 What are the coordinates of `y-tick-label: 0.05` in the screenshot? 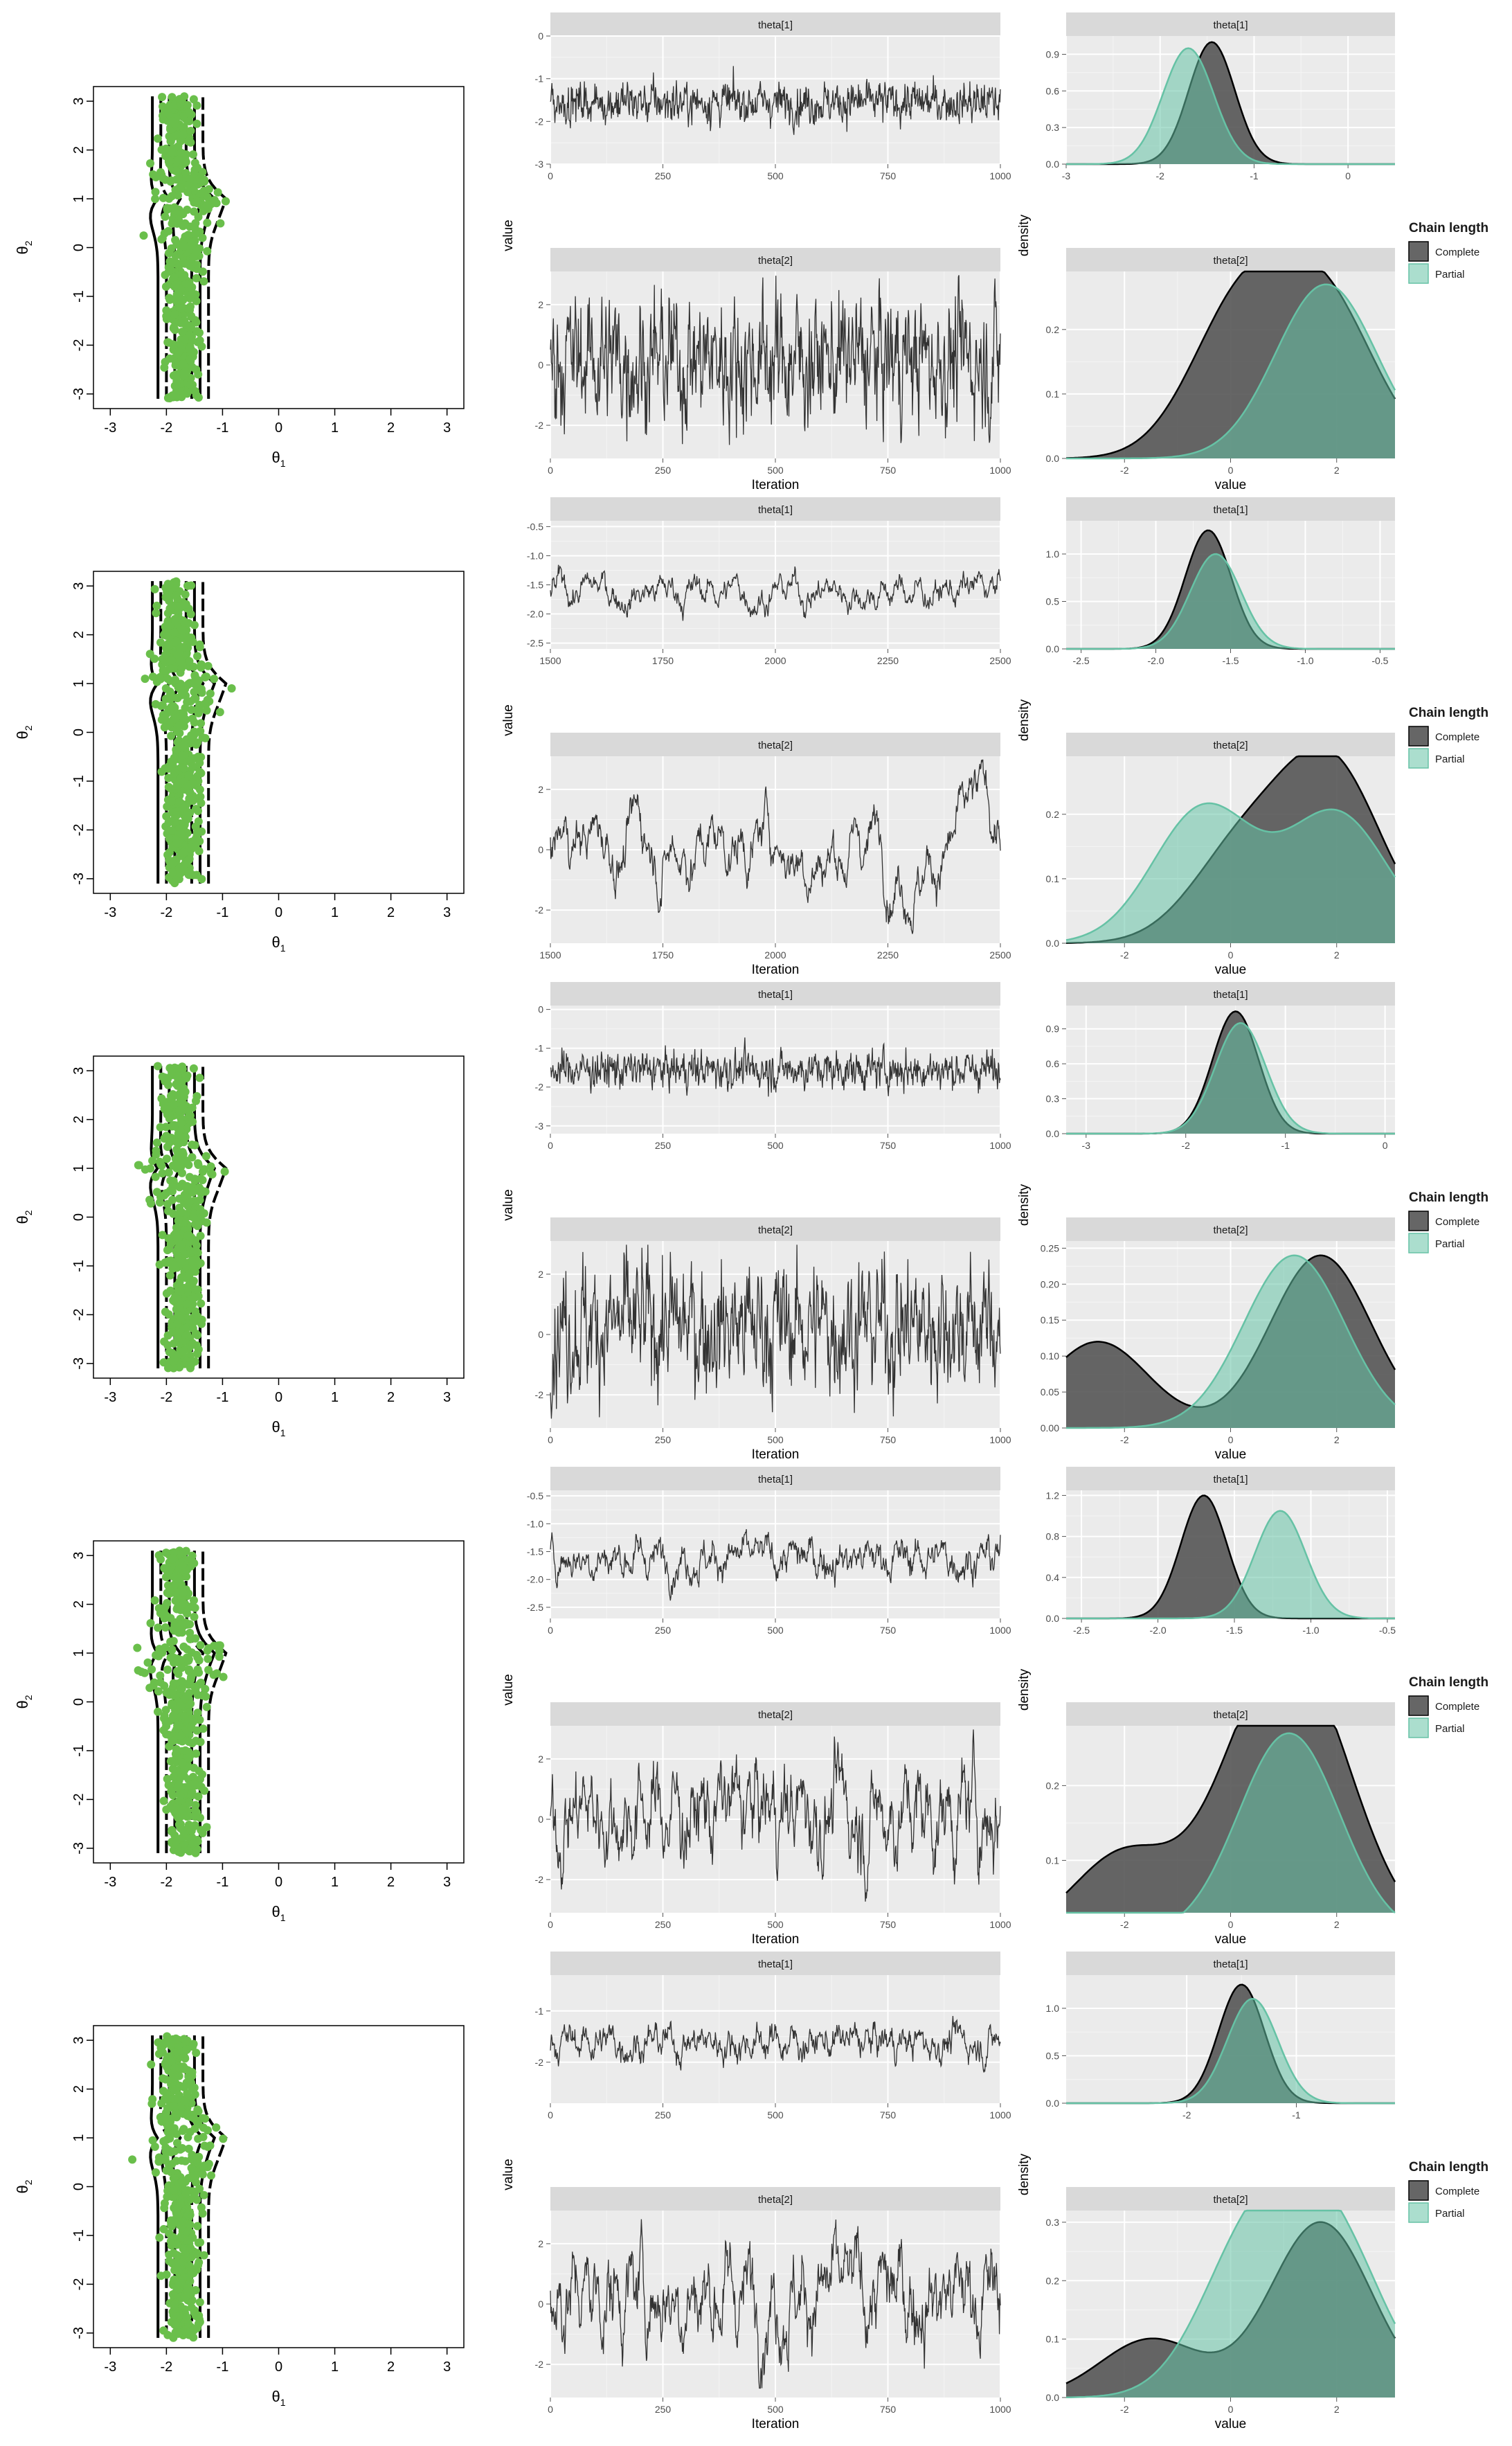 It's located at (1050, 1392).